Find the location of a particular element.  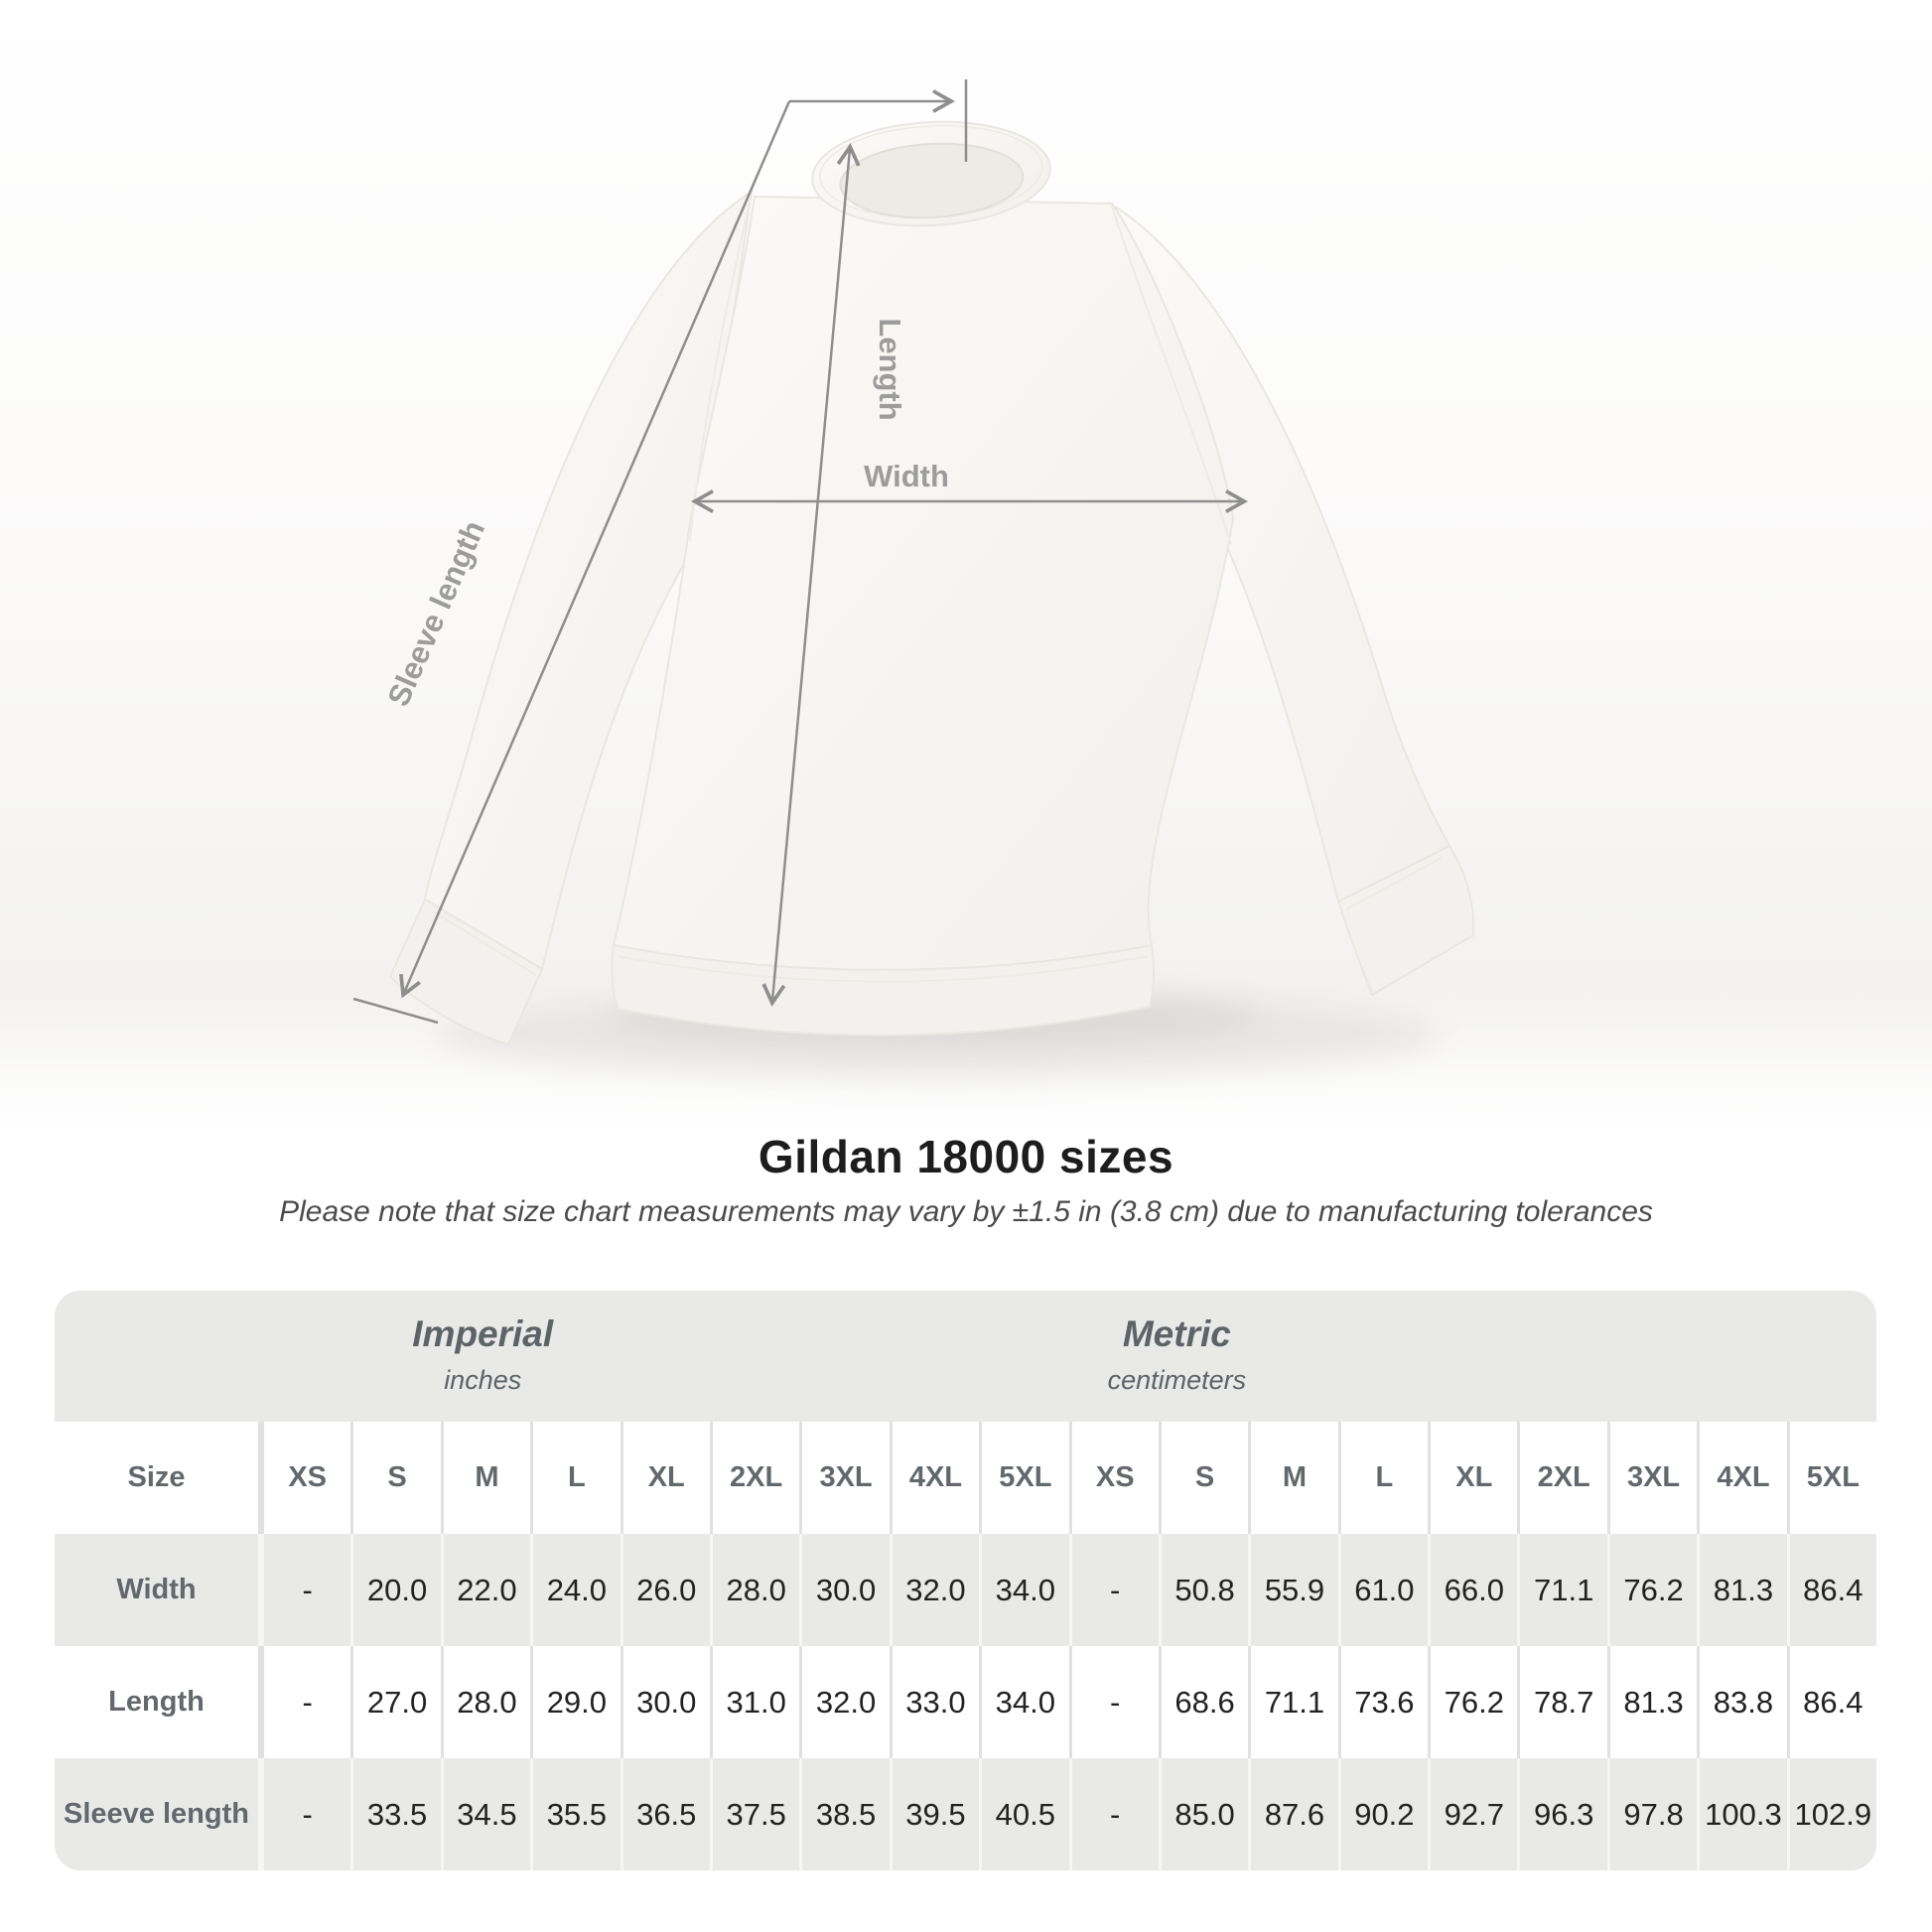

imperial-value-cell: 40.5 is located at coordinates (1024, 1814).